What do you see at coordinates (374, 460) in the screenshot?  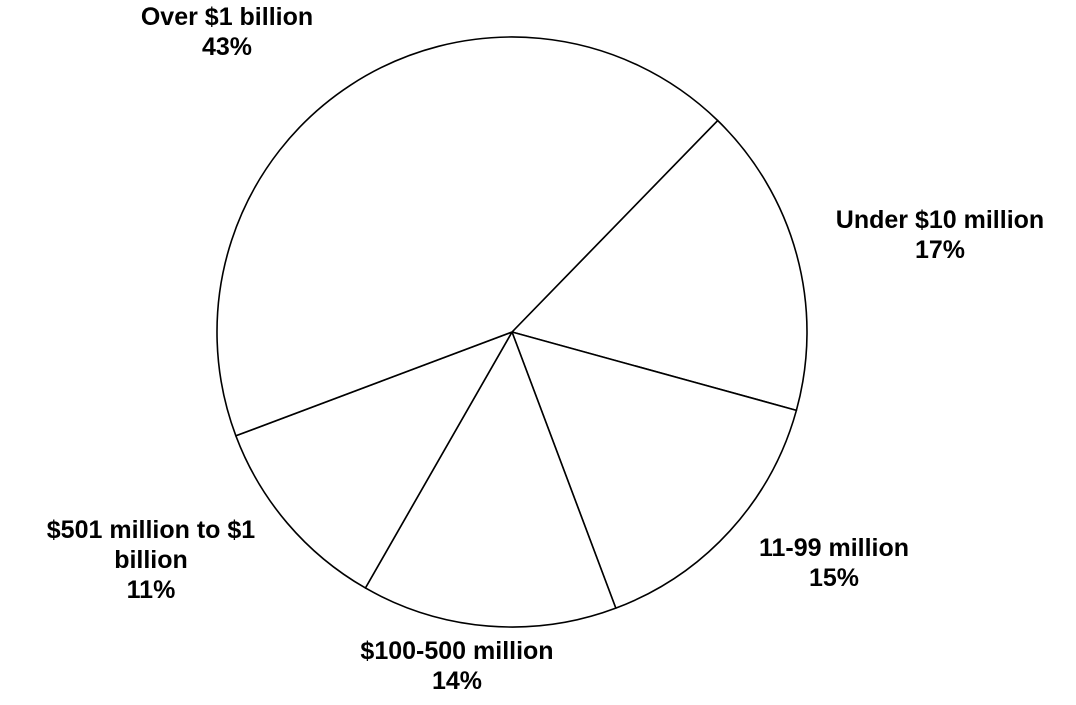 I see `pie-slice-501-million-to-1-billion` at bounding box center [374, 460].